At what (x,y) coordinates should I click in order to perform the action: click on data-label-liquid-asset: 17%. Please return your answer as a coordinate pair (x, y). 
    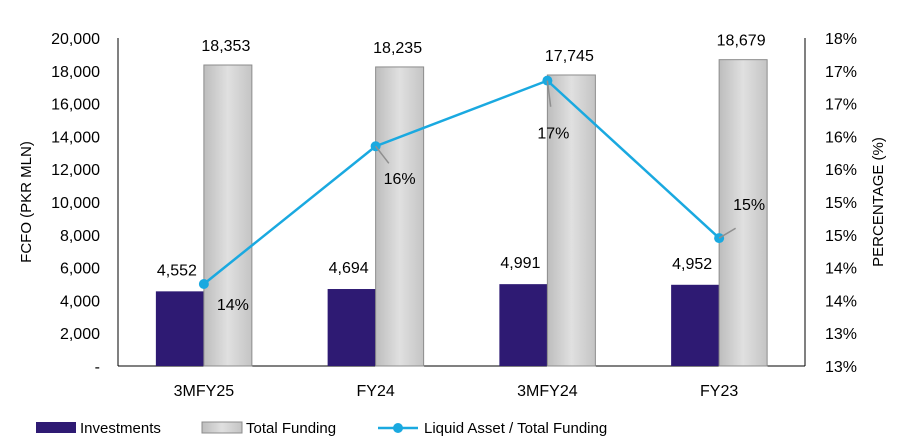
    Looking at the image, I should click on (553, 134).